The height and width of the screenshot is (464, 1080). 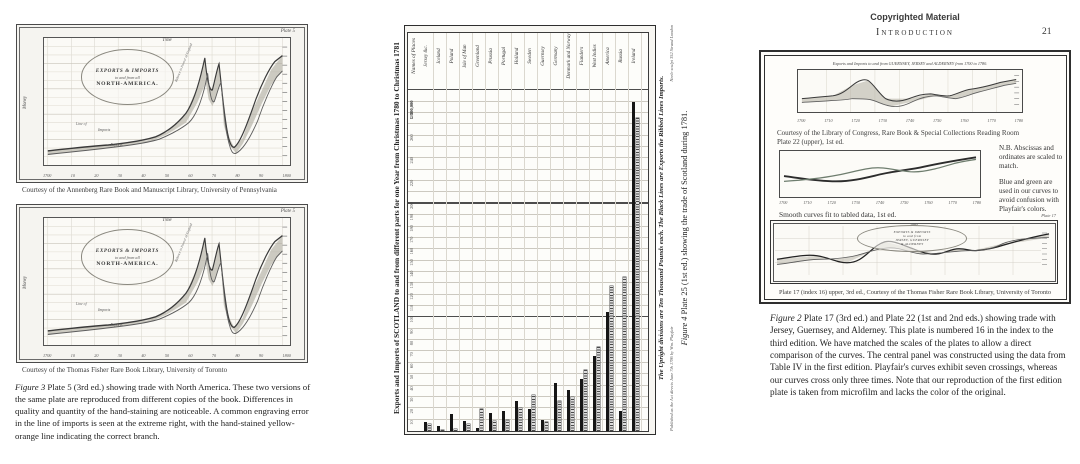 What do you see at coordinates (411, 308) in the screenshot?
I see `scale-tick-label: 110` at bounding box center [411, 308].